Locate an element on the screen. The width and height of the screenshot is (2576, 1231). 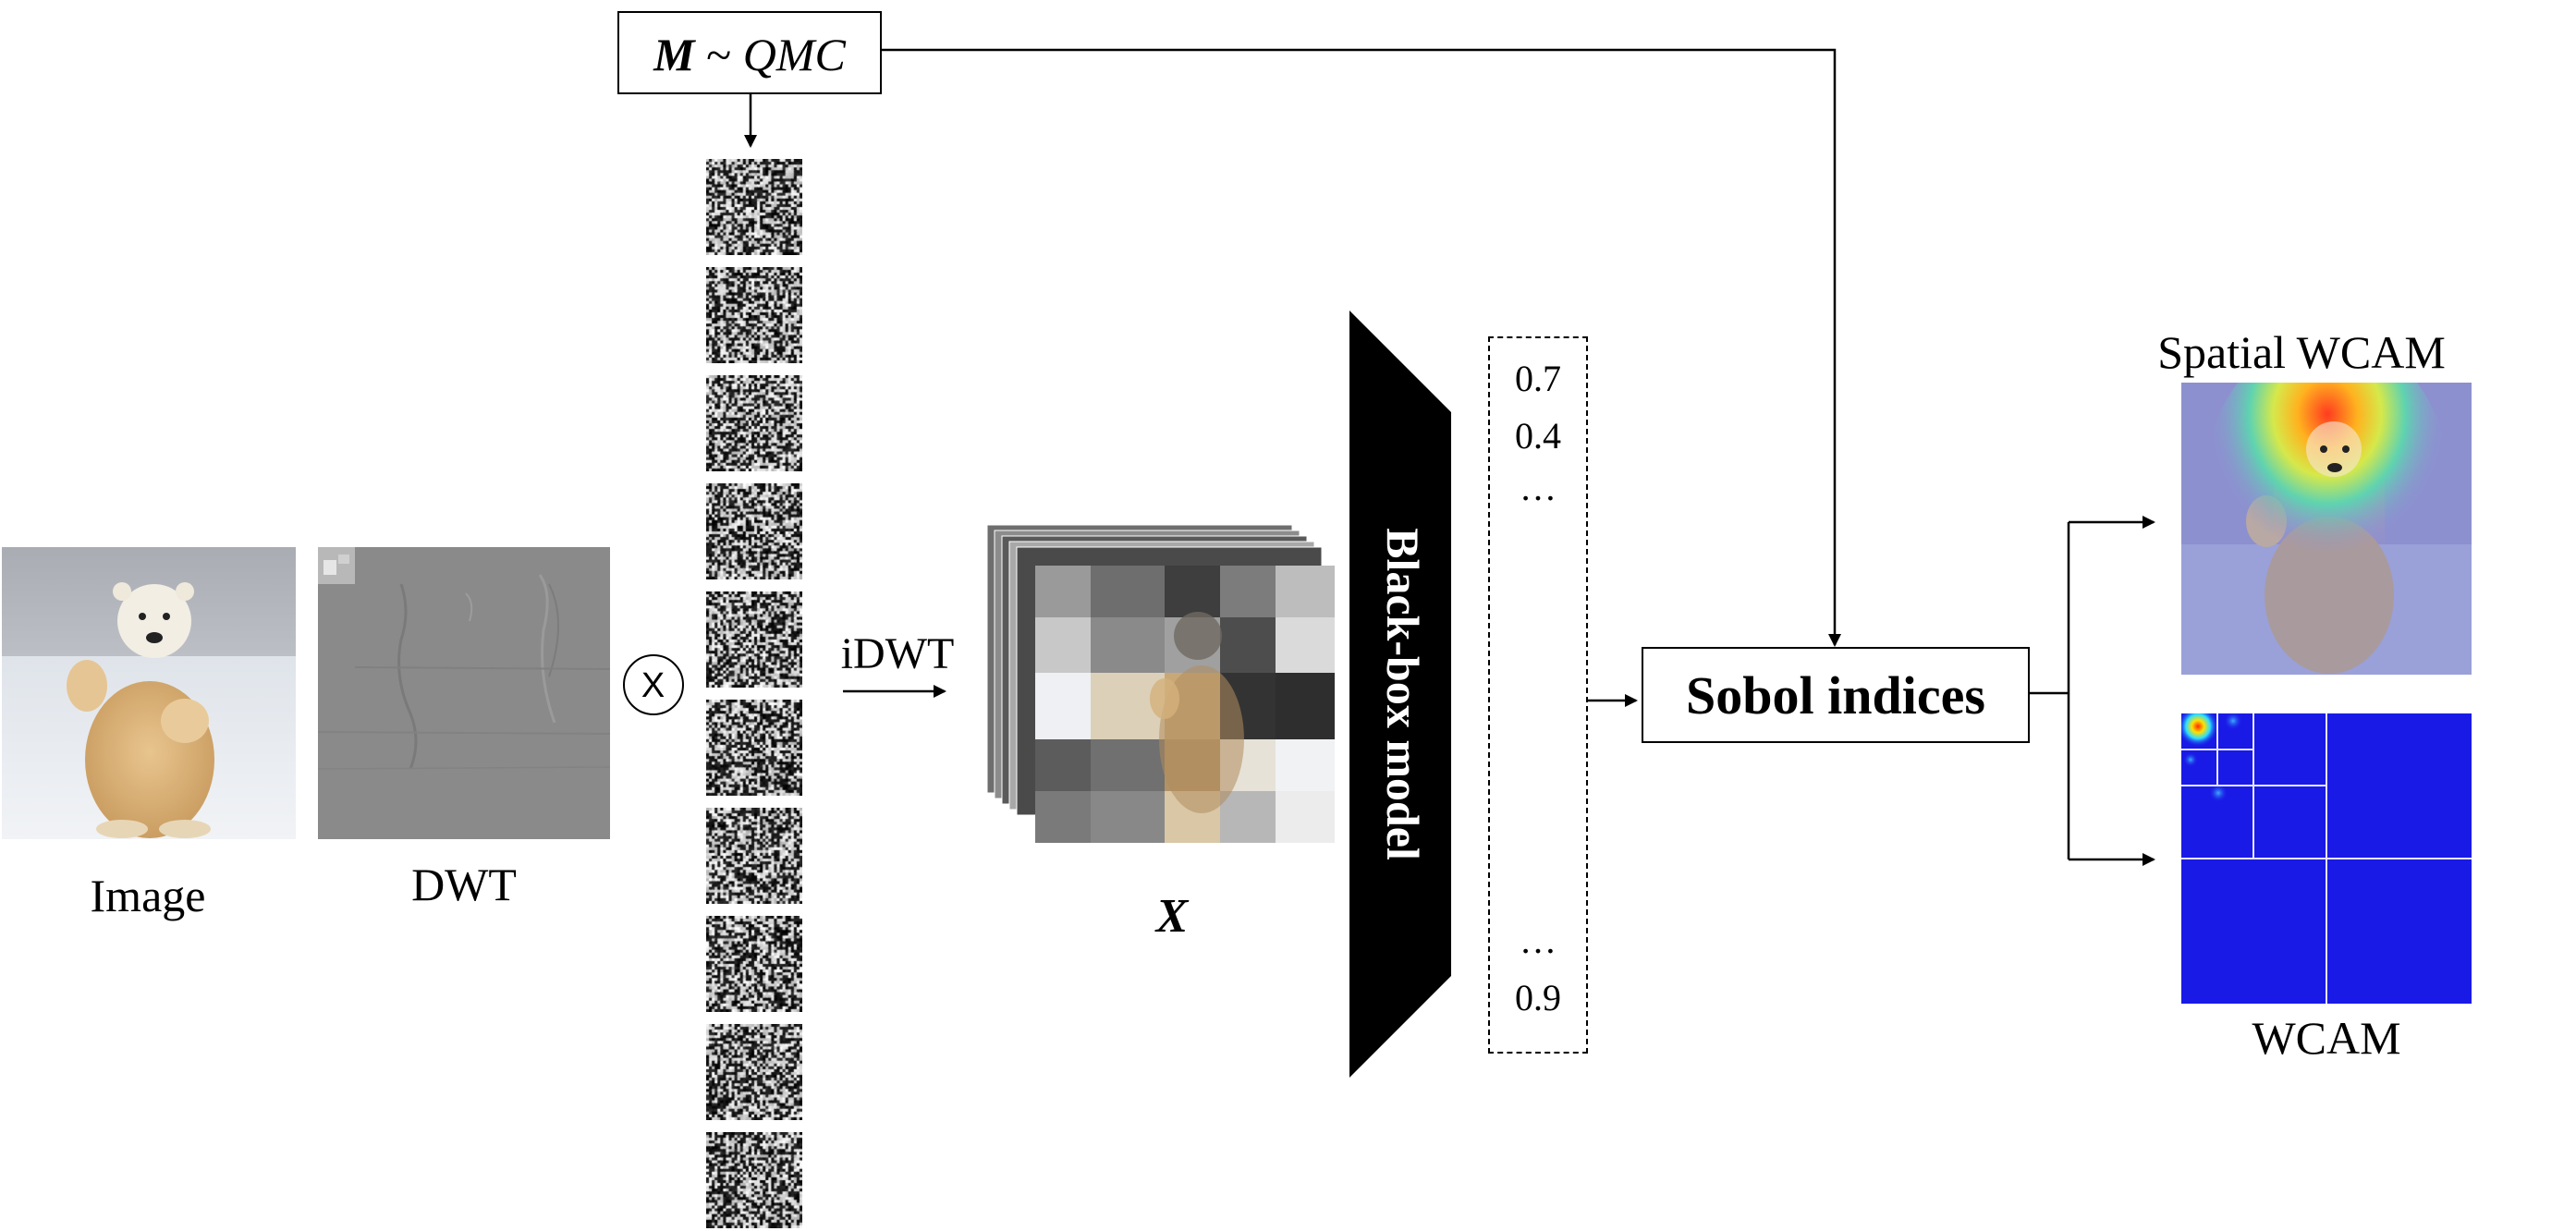
noise-masks is located at coordinates (754, 695).